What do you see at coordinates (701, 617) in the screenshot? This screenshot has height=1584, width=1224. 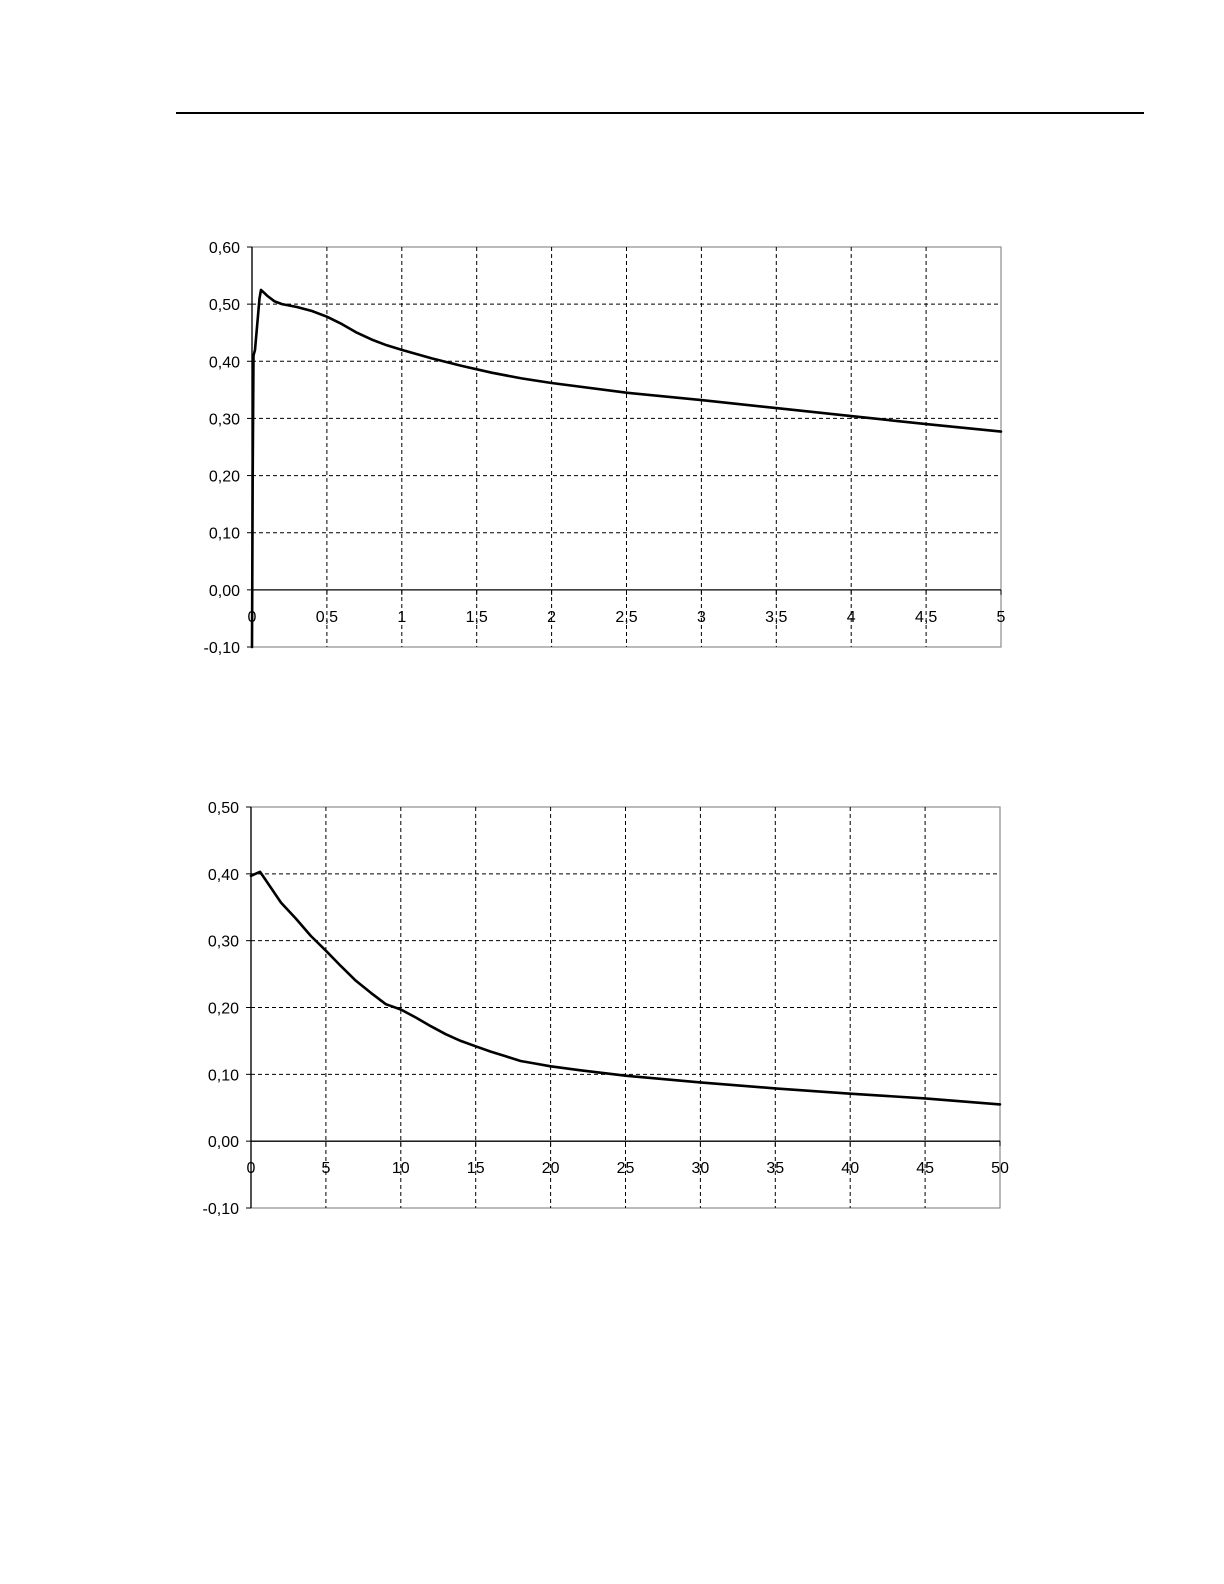 I see `chart-top-x-tick-label: 3` at bounding box center [701, 617].